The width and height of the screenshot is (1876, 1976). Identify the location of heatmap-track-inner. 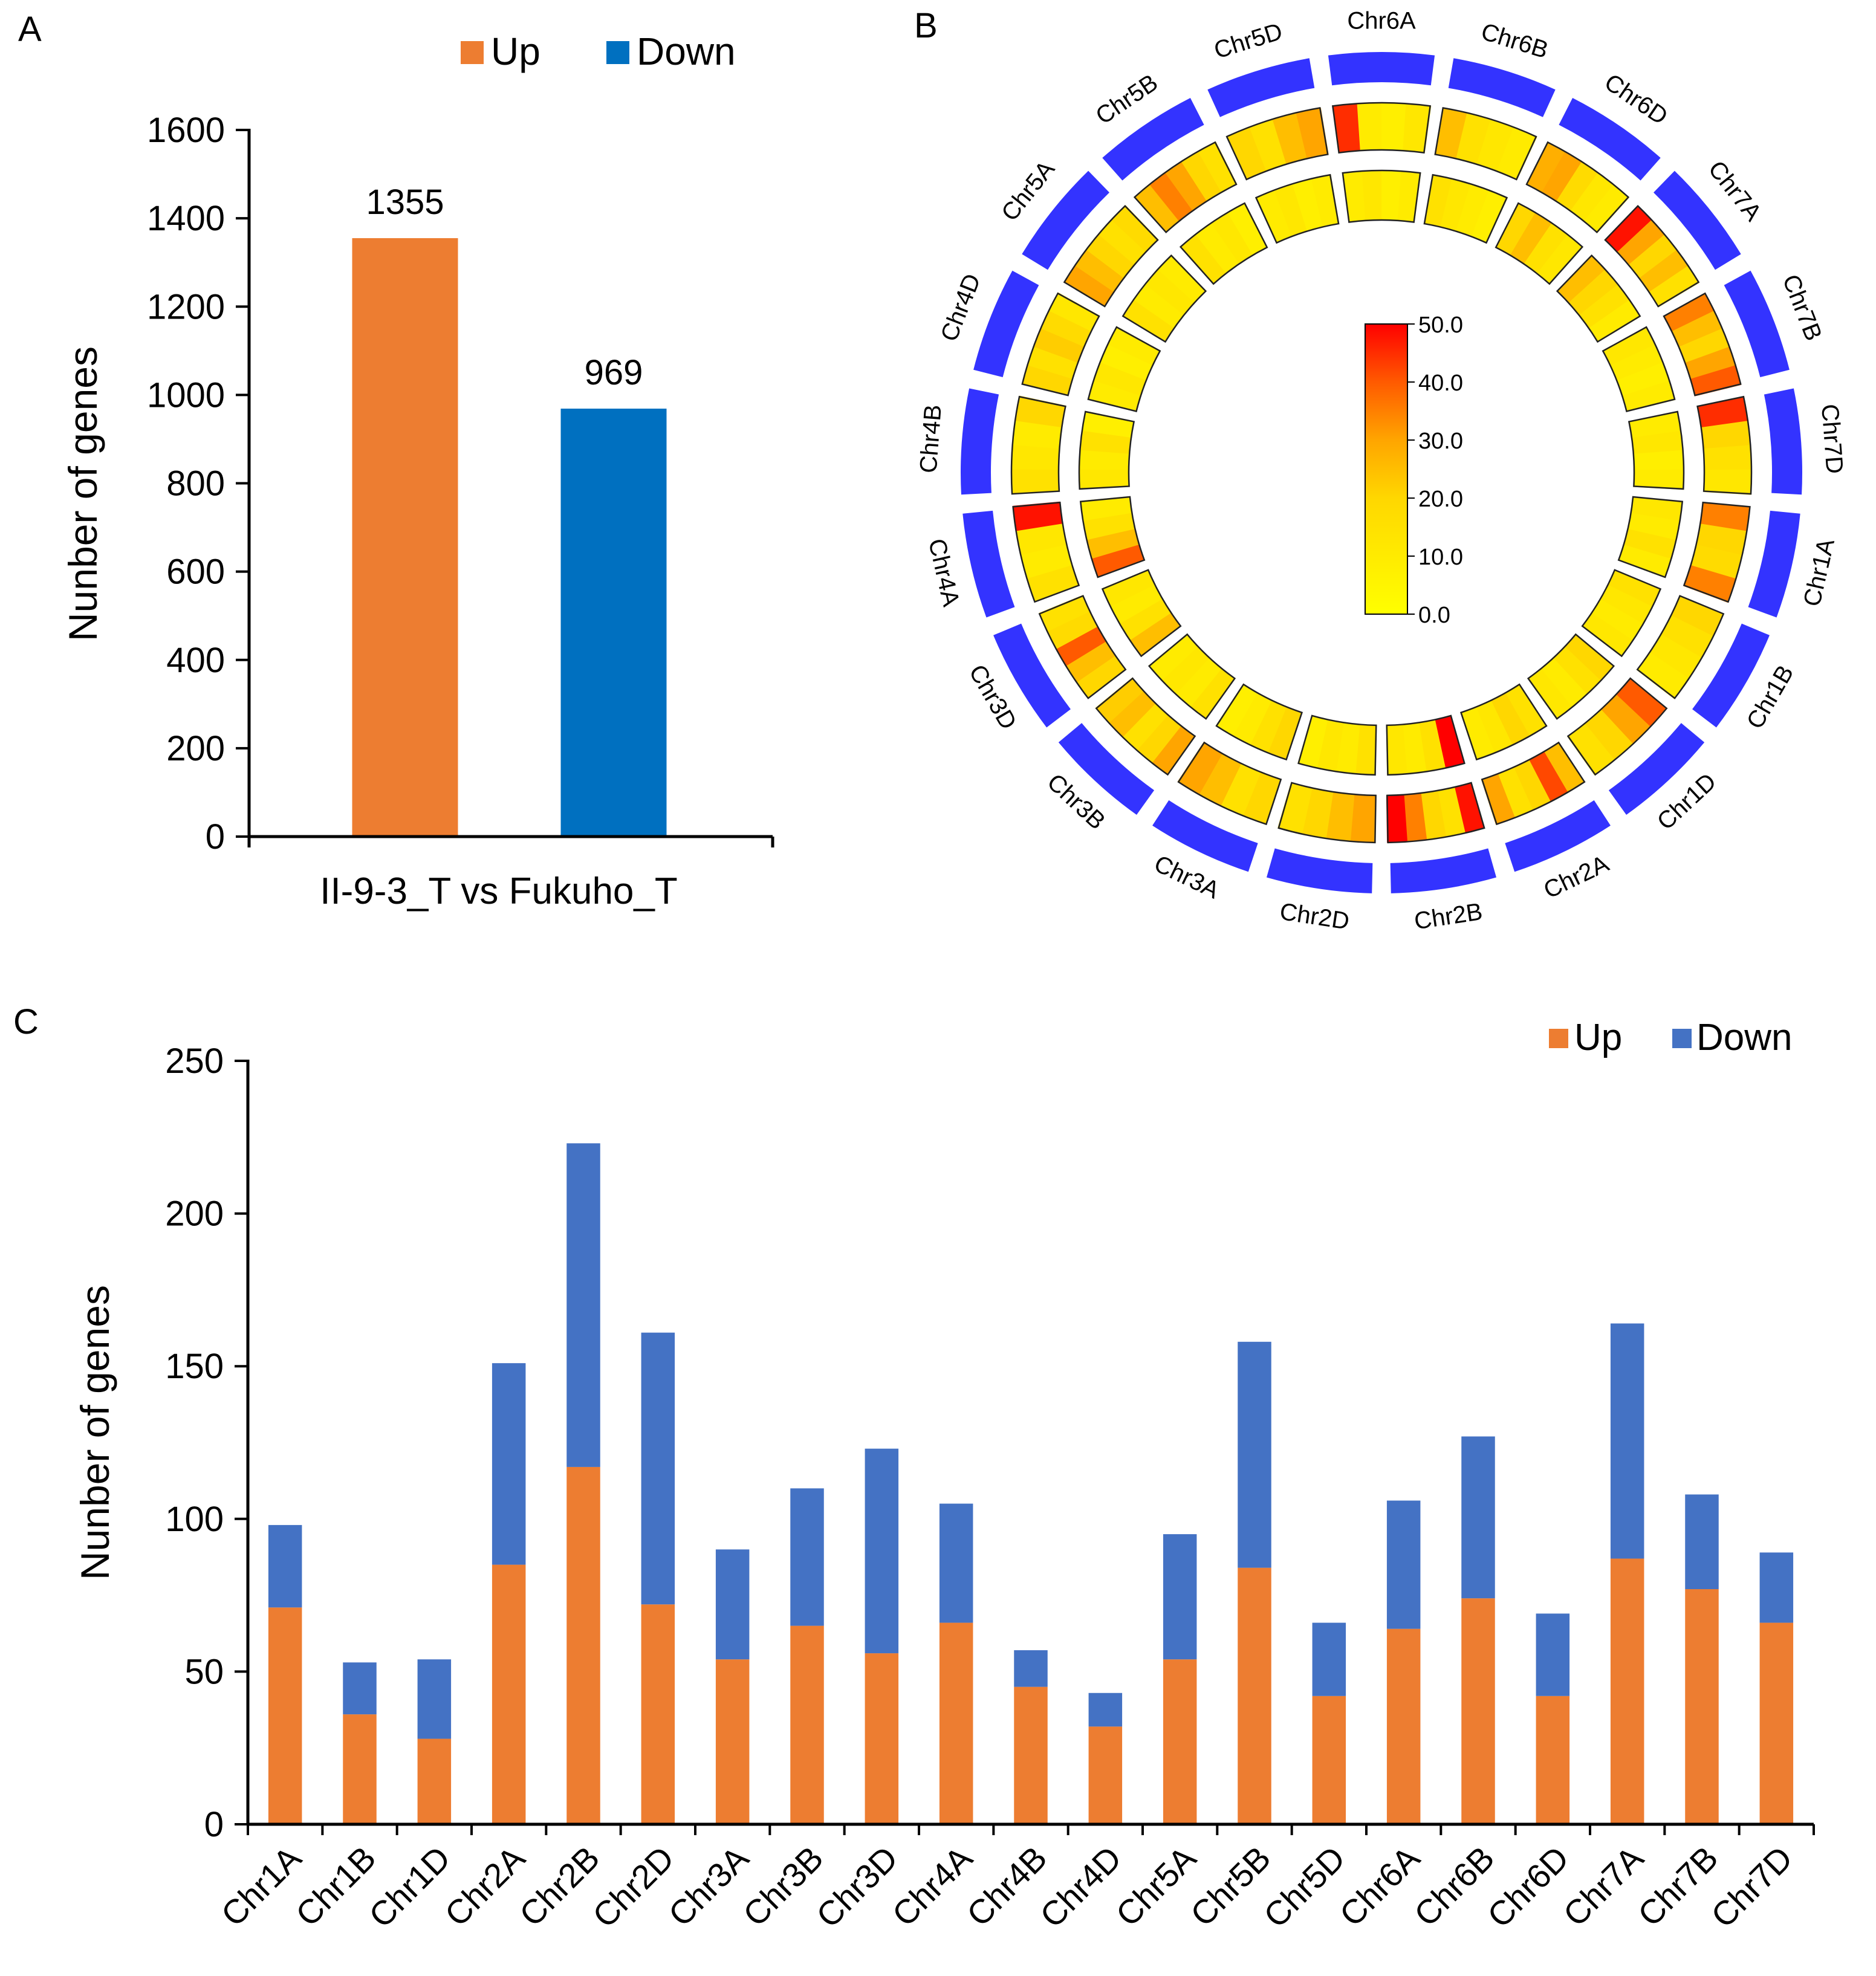
(1381, 473).